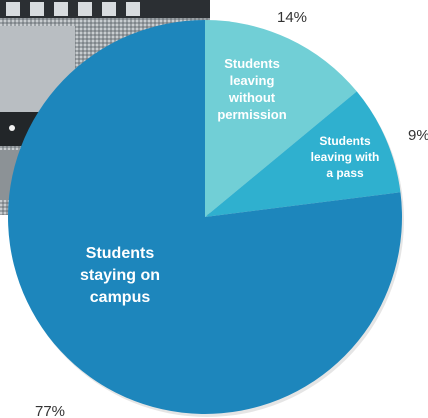 Image resolution: width=428 pixels, height=418 pixels. I want to click on slice-percent-label: 14%, so click(292, 17).